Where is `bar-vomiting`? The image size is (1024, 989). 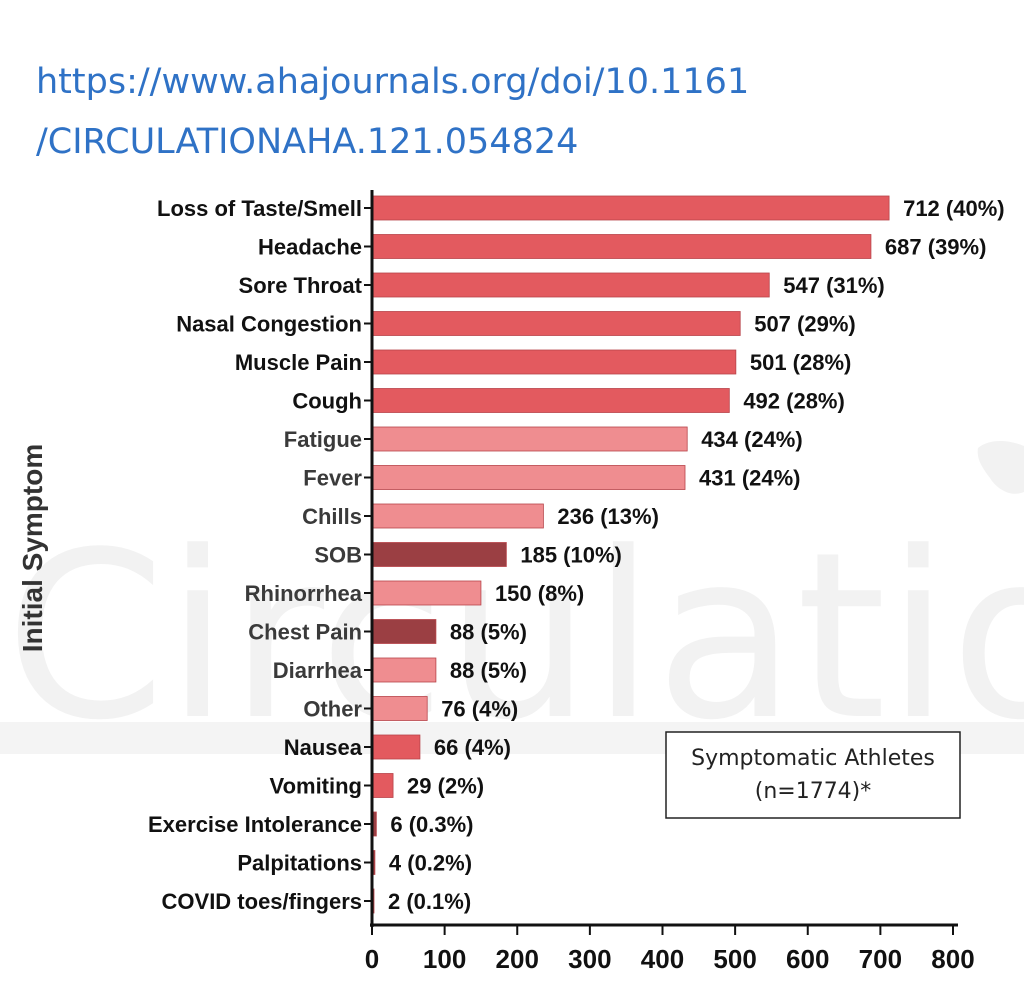 bar-vomiting is located at coordinates (382, 785).